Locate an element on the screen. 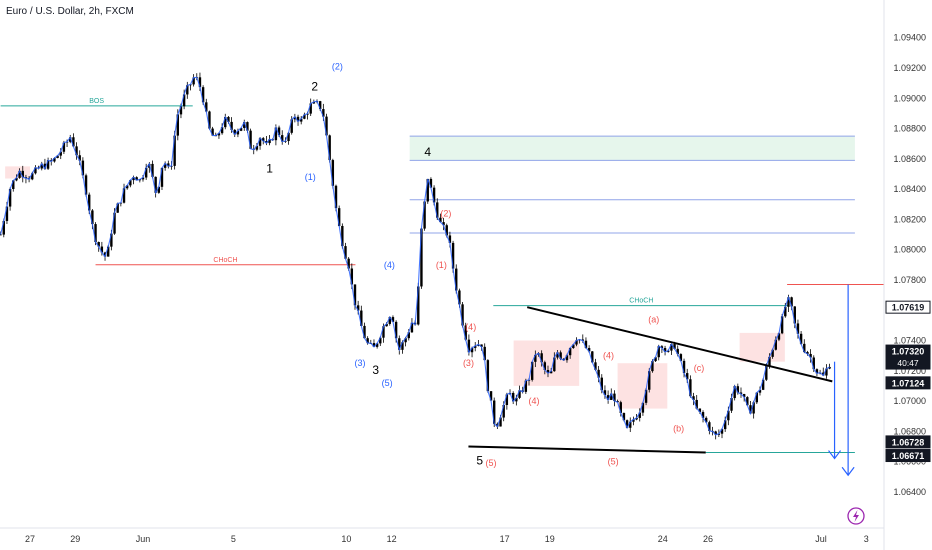 This screenshot has width=932, height=550. price-label-text: 1.07619 is located at coordinates (908, 308).